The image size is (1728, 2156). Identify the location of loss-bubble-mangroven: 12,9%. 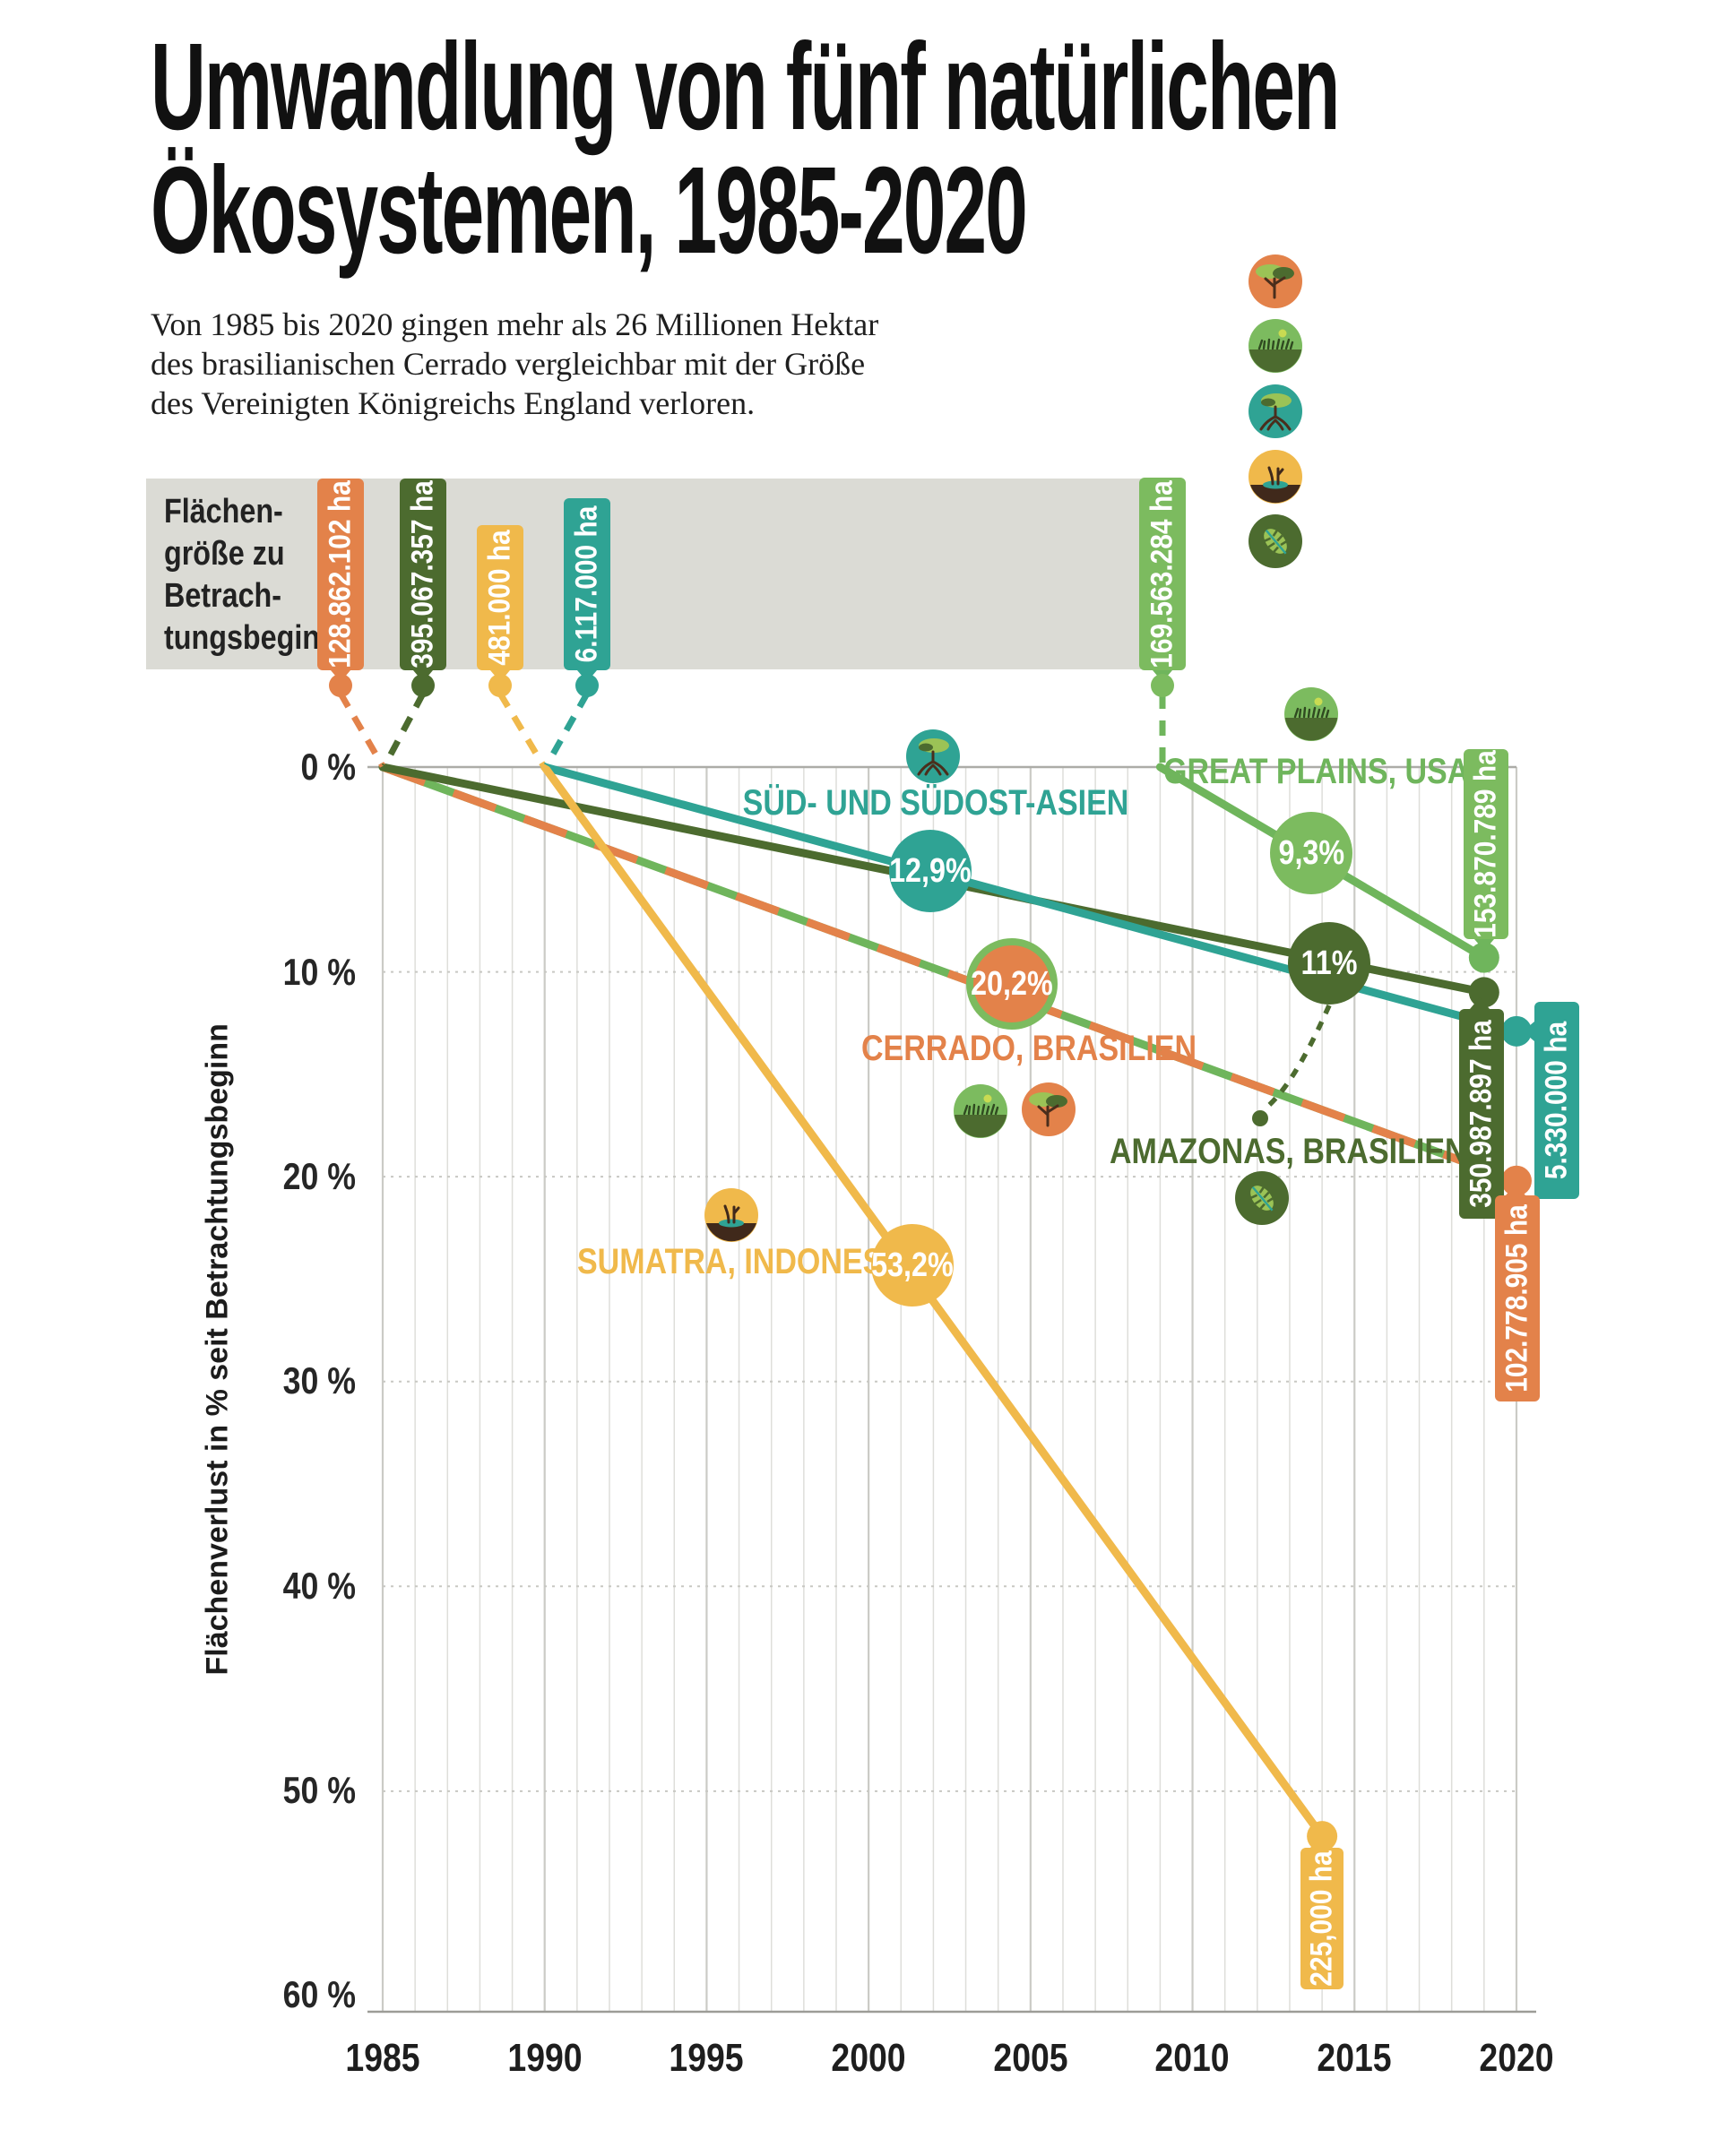
(930, 871).